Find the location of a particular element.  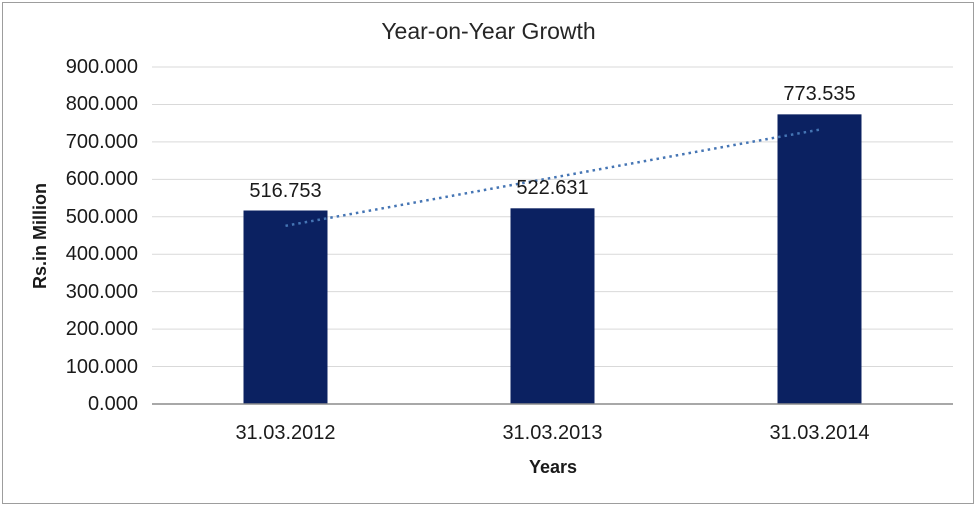

x-axis-title: Years is located at coordinates (553, 467).